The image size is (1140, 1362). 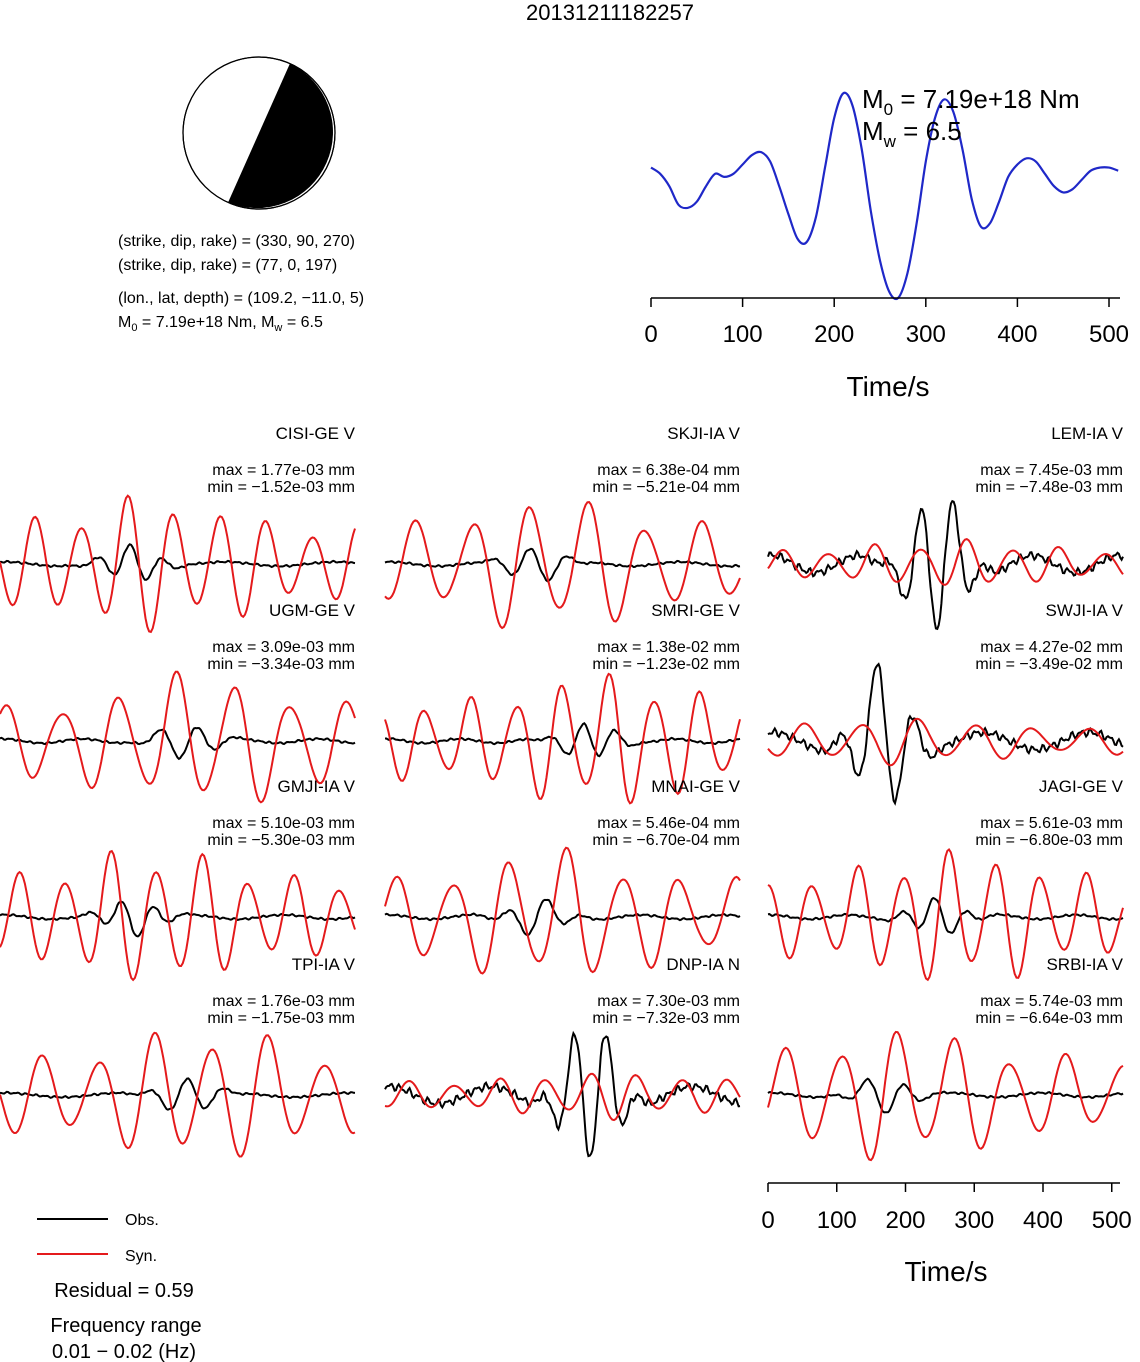 I want to click on station-min: min = −1.23e-02 mm, so click(x=666, y=664).